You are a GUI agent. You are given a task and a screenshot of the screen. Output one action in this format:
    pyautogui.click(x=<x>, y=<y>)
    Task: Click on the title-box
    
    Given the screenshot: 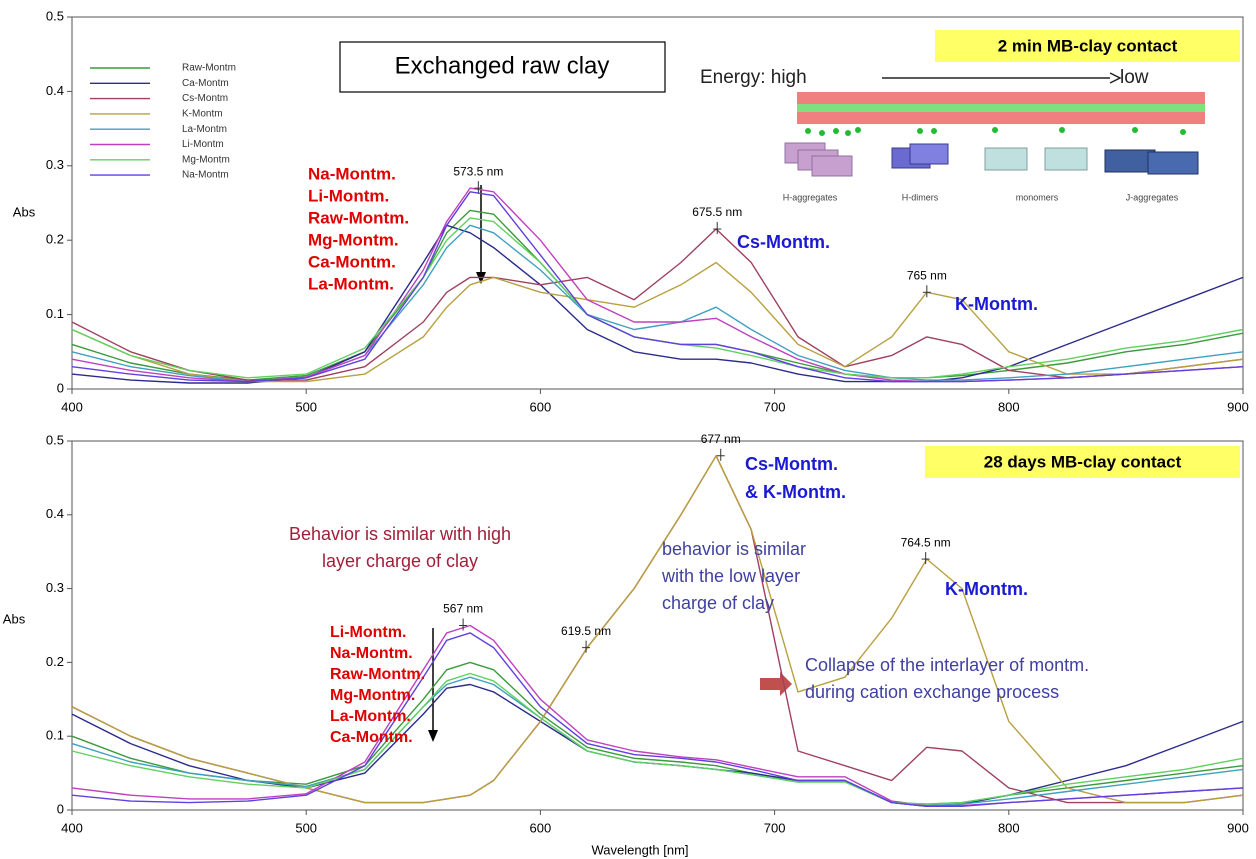 What is the action you would take?
    pyautogui.click(x=502, y=67)
    